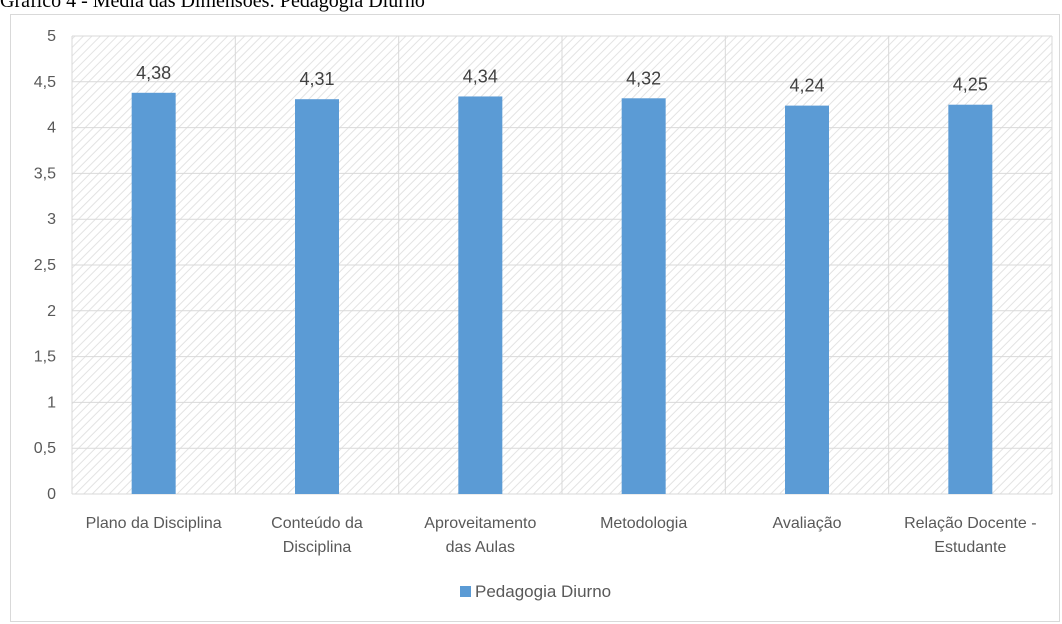 This screenshot has width=1062, height=624. What do you see at coordinates (51, 128) in the screenshot?
I see `y-tick-label: 4` at bounding box center [51, 128].